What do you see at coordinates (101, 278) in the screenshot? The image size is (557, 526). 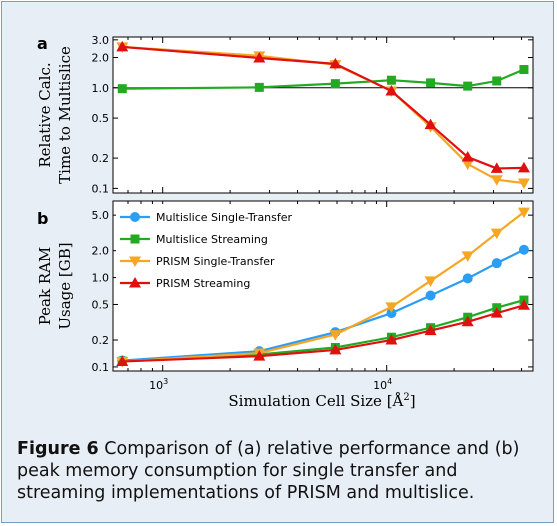 I see `panel-b-ytick-label: 1.0` at bounding box center [101, 278].